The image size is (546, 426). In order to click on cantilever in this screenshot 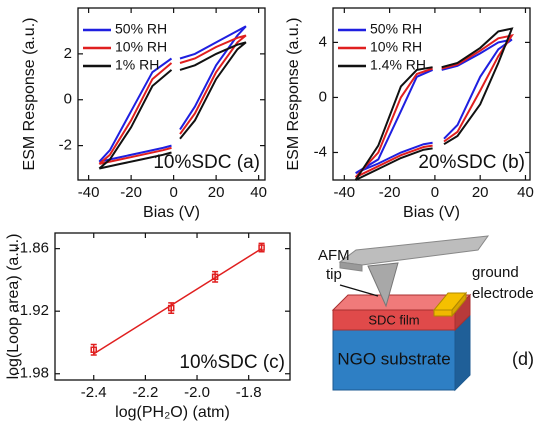, I will do `click(414, 250)`.